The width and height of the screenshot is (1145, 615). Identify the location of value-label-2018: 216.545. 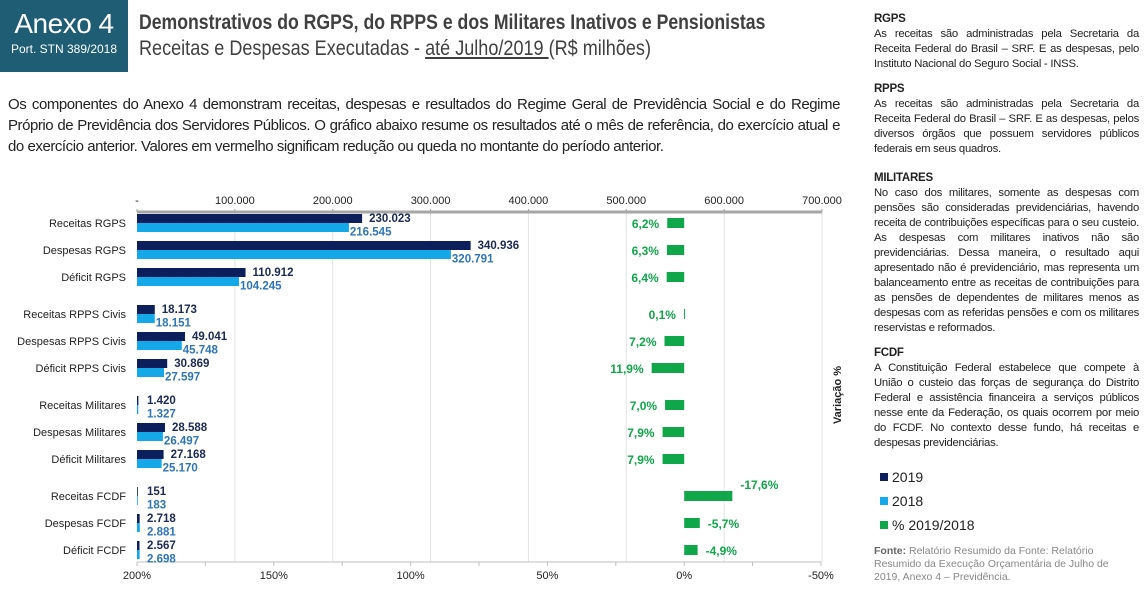
(371, 233).